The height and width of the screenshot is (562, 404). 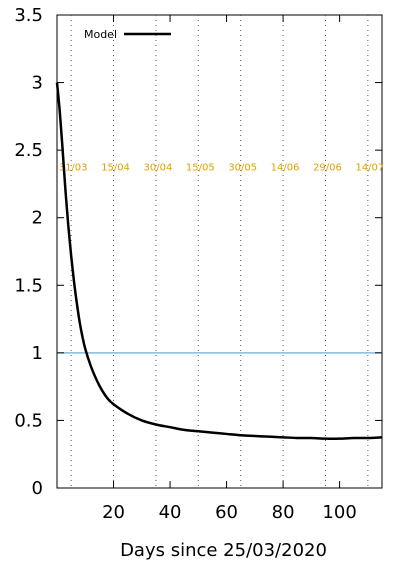 I want to click on legend-label-model: Model, so click(x=100, y=34).